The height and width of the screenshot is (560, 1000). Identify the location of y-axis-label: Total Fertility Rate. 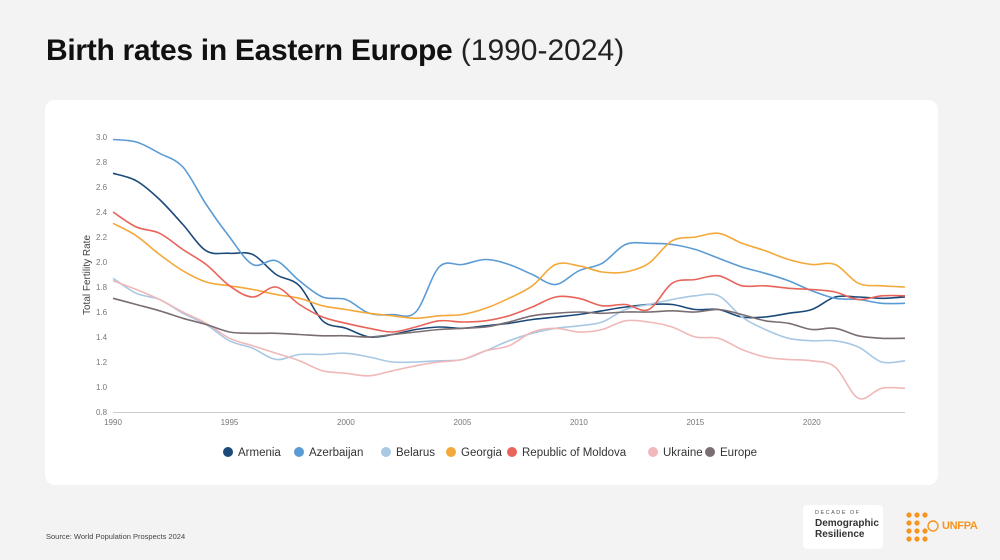
(87, 275).